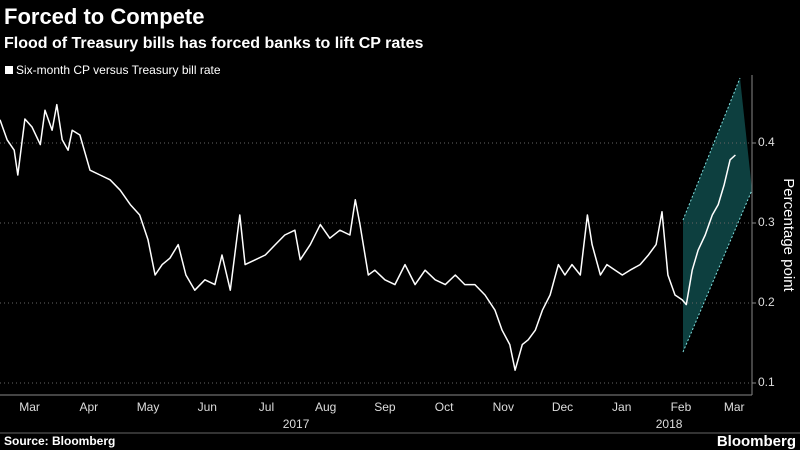 The height and width of the screenshot is (450, 800). I want to click on x-tick-label: Jul, so click(266, 407).